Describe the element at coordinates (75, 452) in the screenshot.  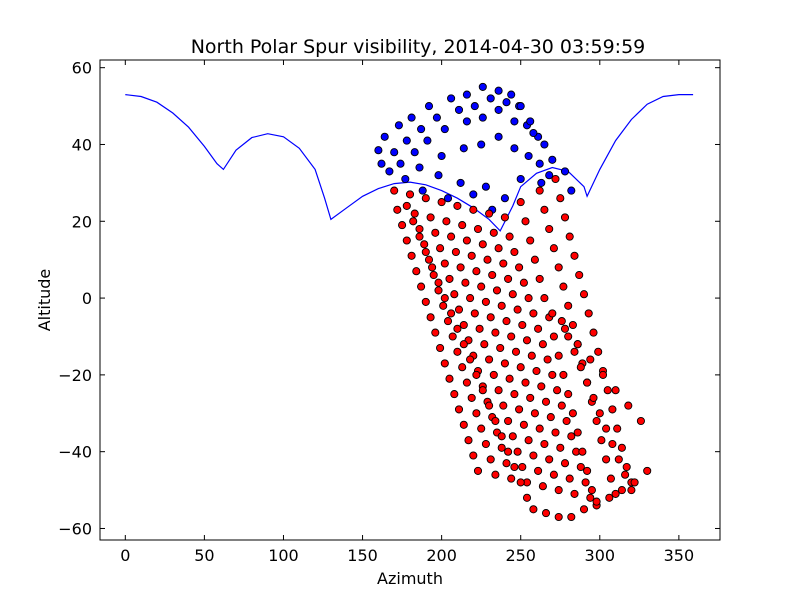
I see `y-tick-label: −40` at that location.